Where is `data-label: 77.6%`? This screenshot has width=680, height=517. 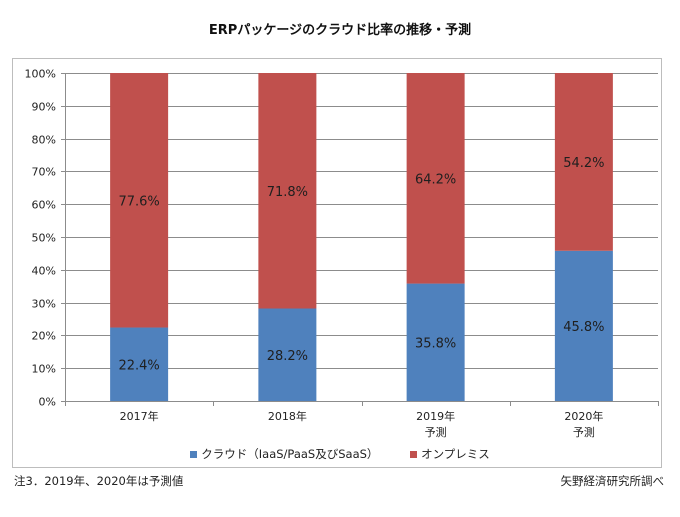
data-label: 77.6% is located at coordinates (138, 201).